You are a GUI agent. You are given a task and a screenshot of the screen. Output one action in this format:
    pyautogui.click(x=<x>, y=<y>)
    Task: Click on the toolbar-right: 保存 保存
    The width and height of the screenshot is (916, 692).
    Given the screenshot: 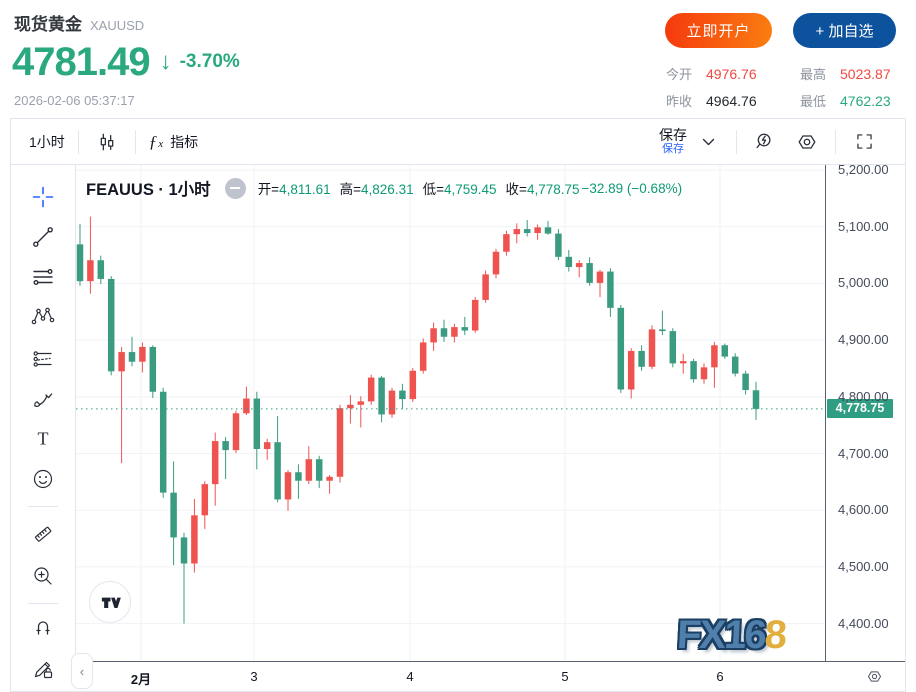 What is the action you would take?
    pyautogui.click(x=769, y=142)
    